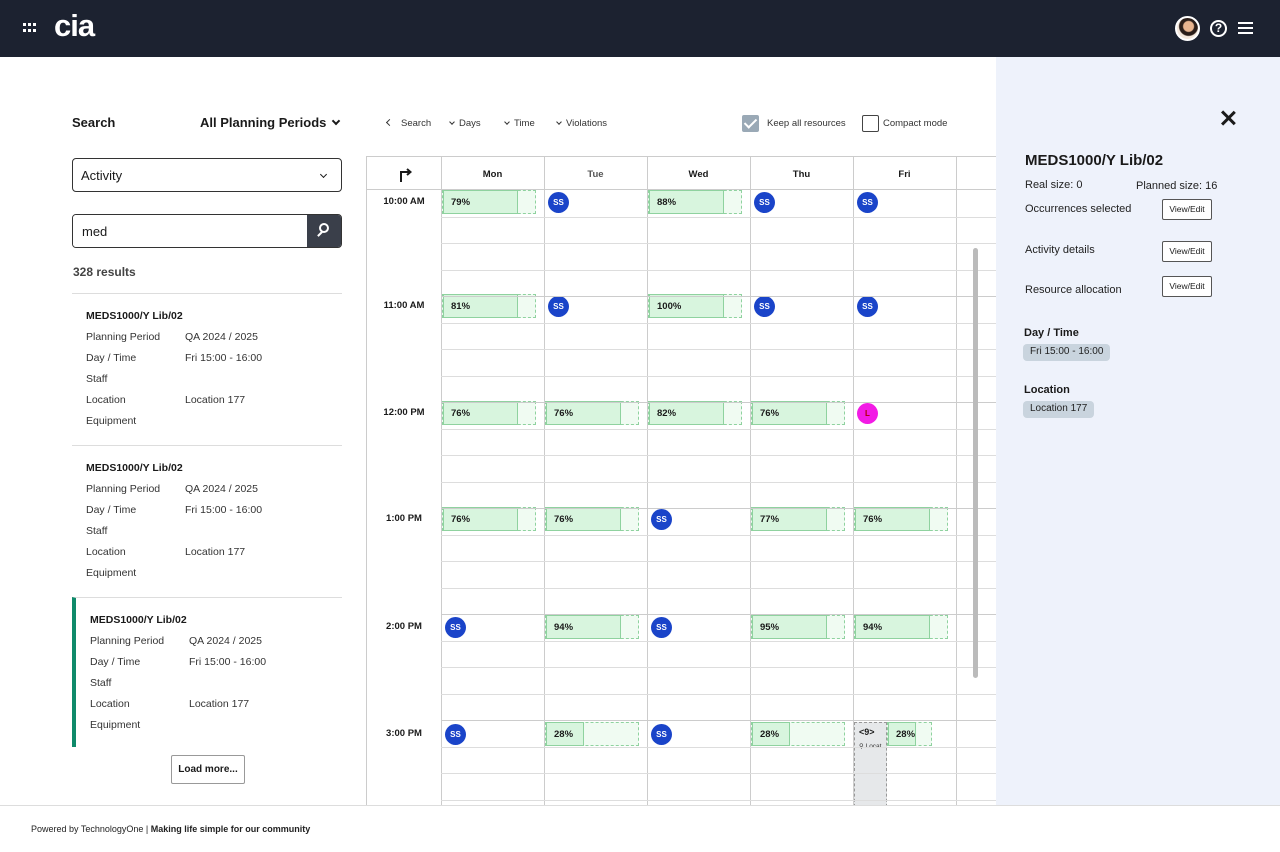 This screenshot has width=1280, height=852. I want to click on occupancy-percent: 95%, so click(789, 627).